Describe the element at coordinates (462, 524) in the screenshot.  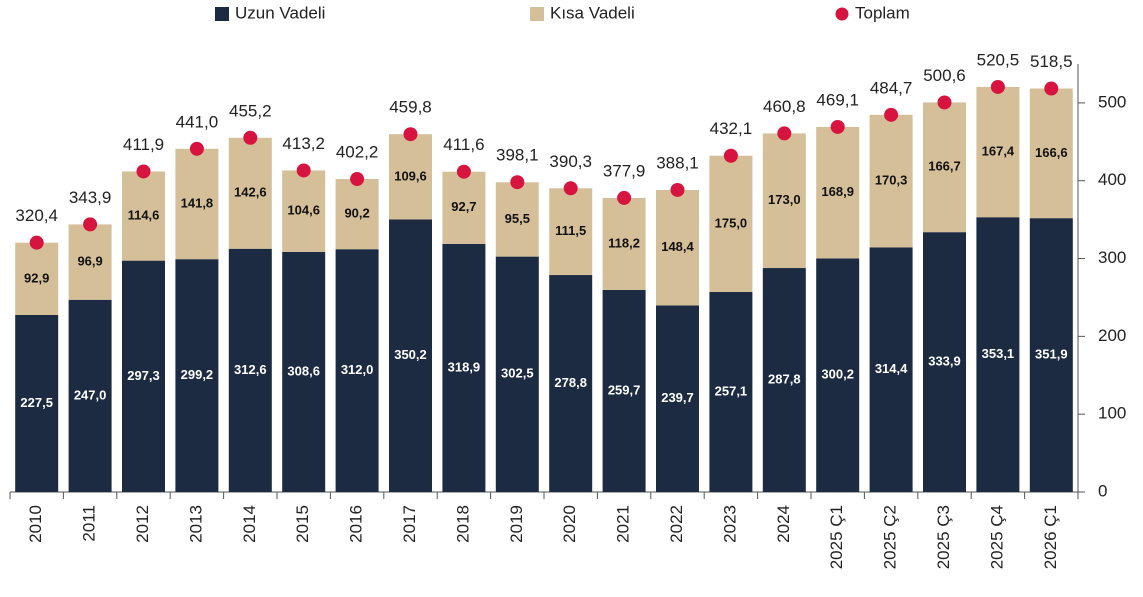
I see `x-tick-label: 2018` at that location.